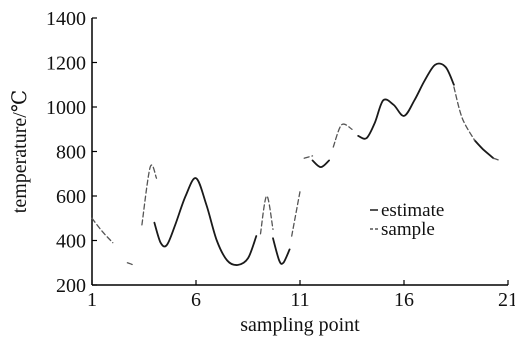  Describe the element at coordinates (20, 151) in the screenshot. I see `y-axis-title: temperature/℃` at that location.